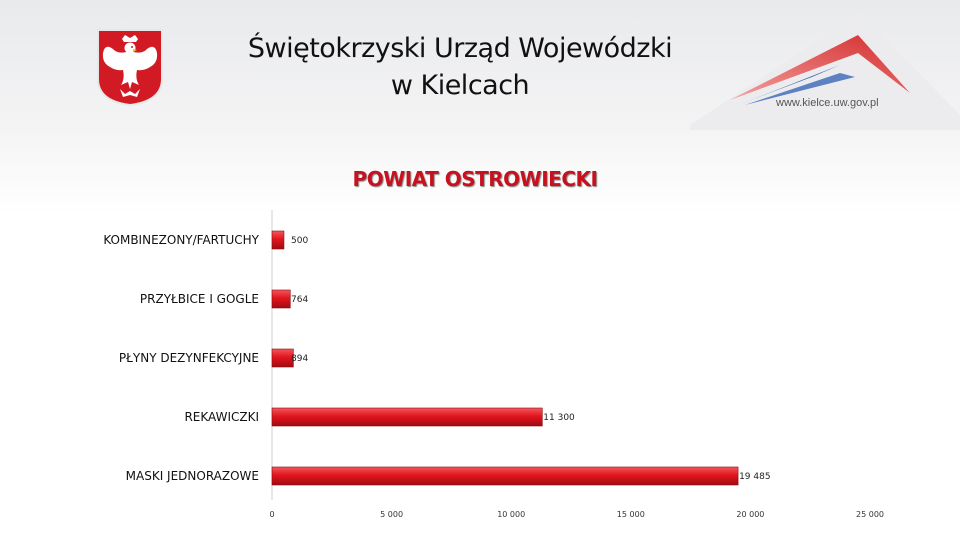 This screenshot has height=540, width=960. Describe the element at coordinates (750, 514) in the screenshot. I see `x-tick-label-4: 20 000` at that location.